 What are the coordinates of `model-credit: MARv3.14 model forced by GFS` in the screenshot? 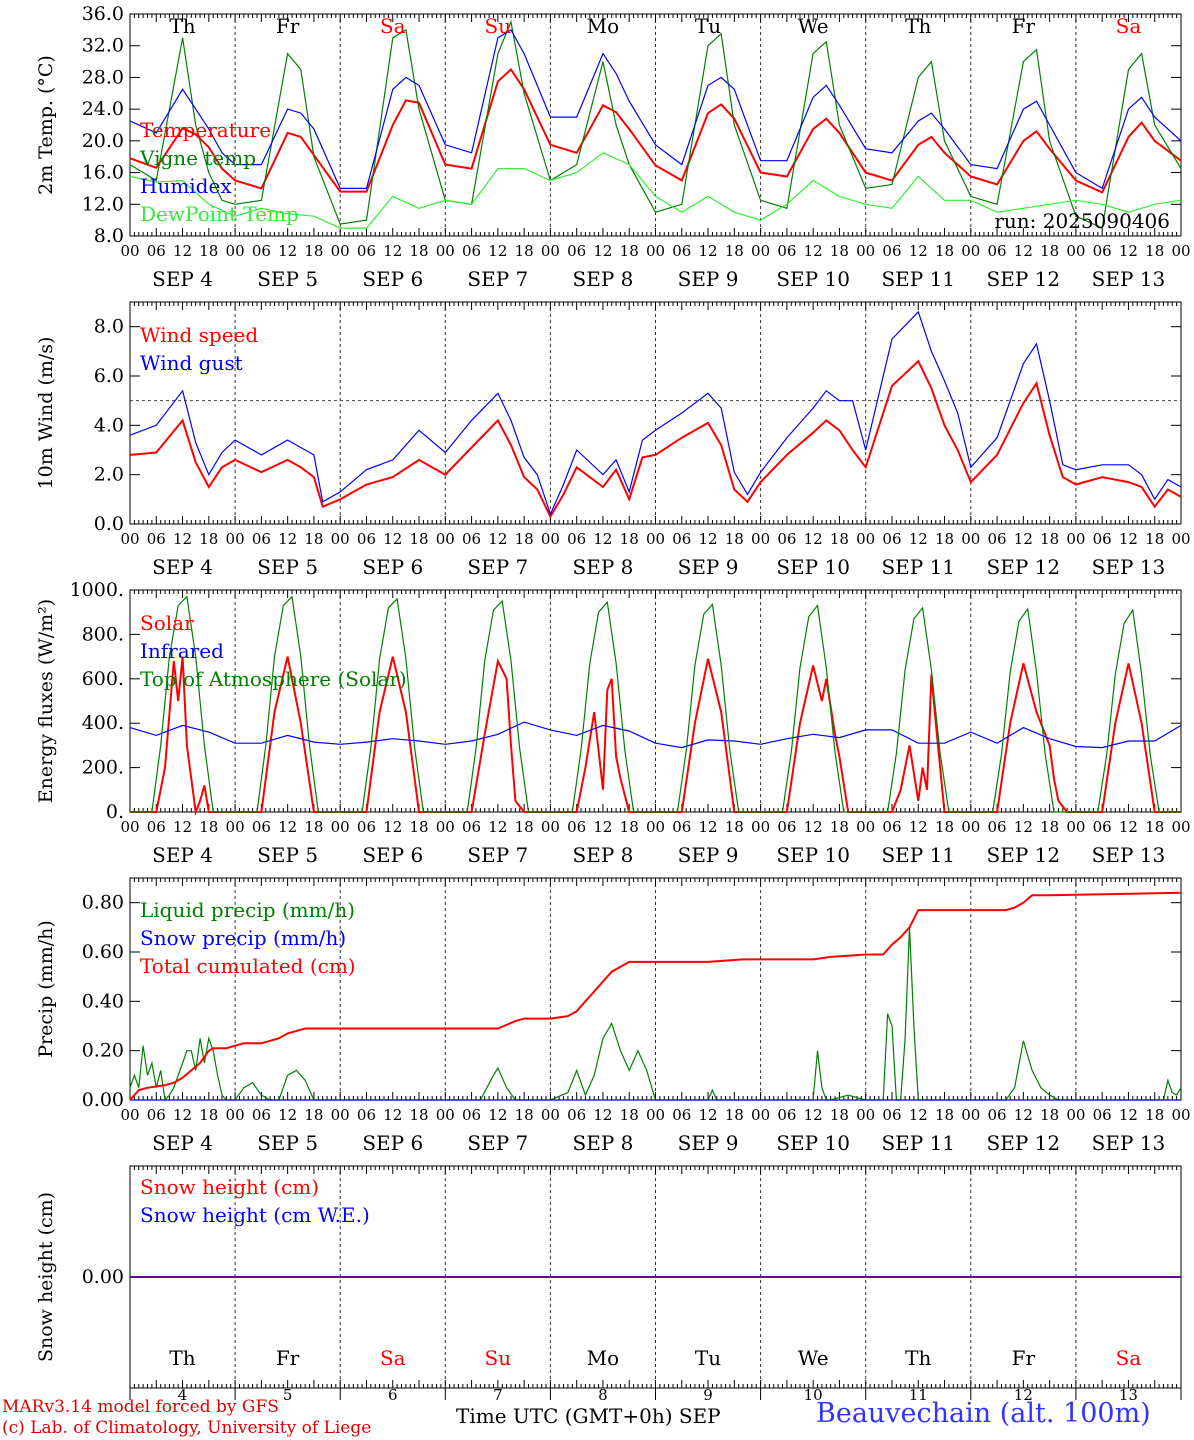 It's located at (140, 1407).